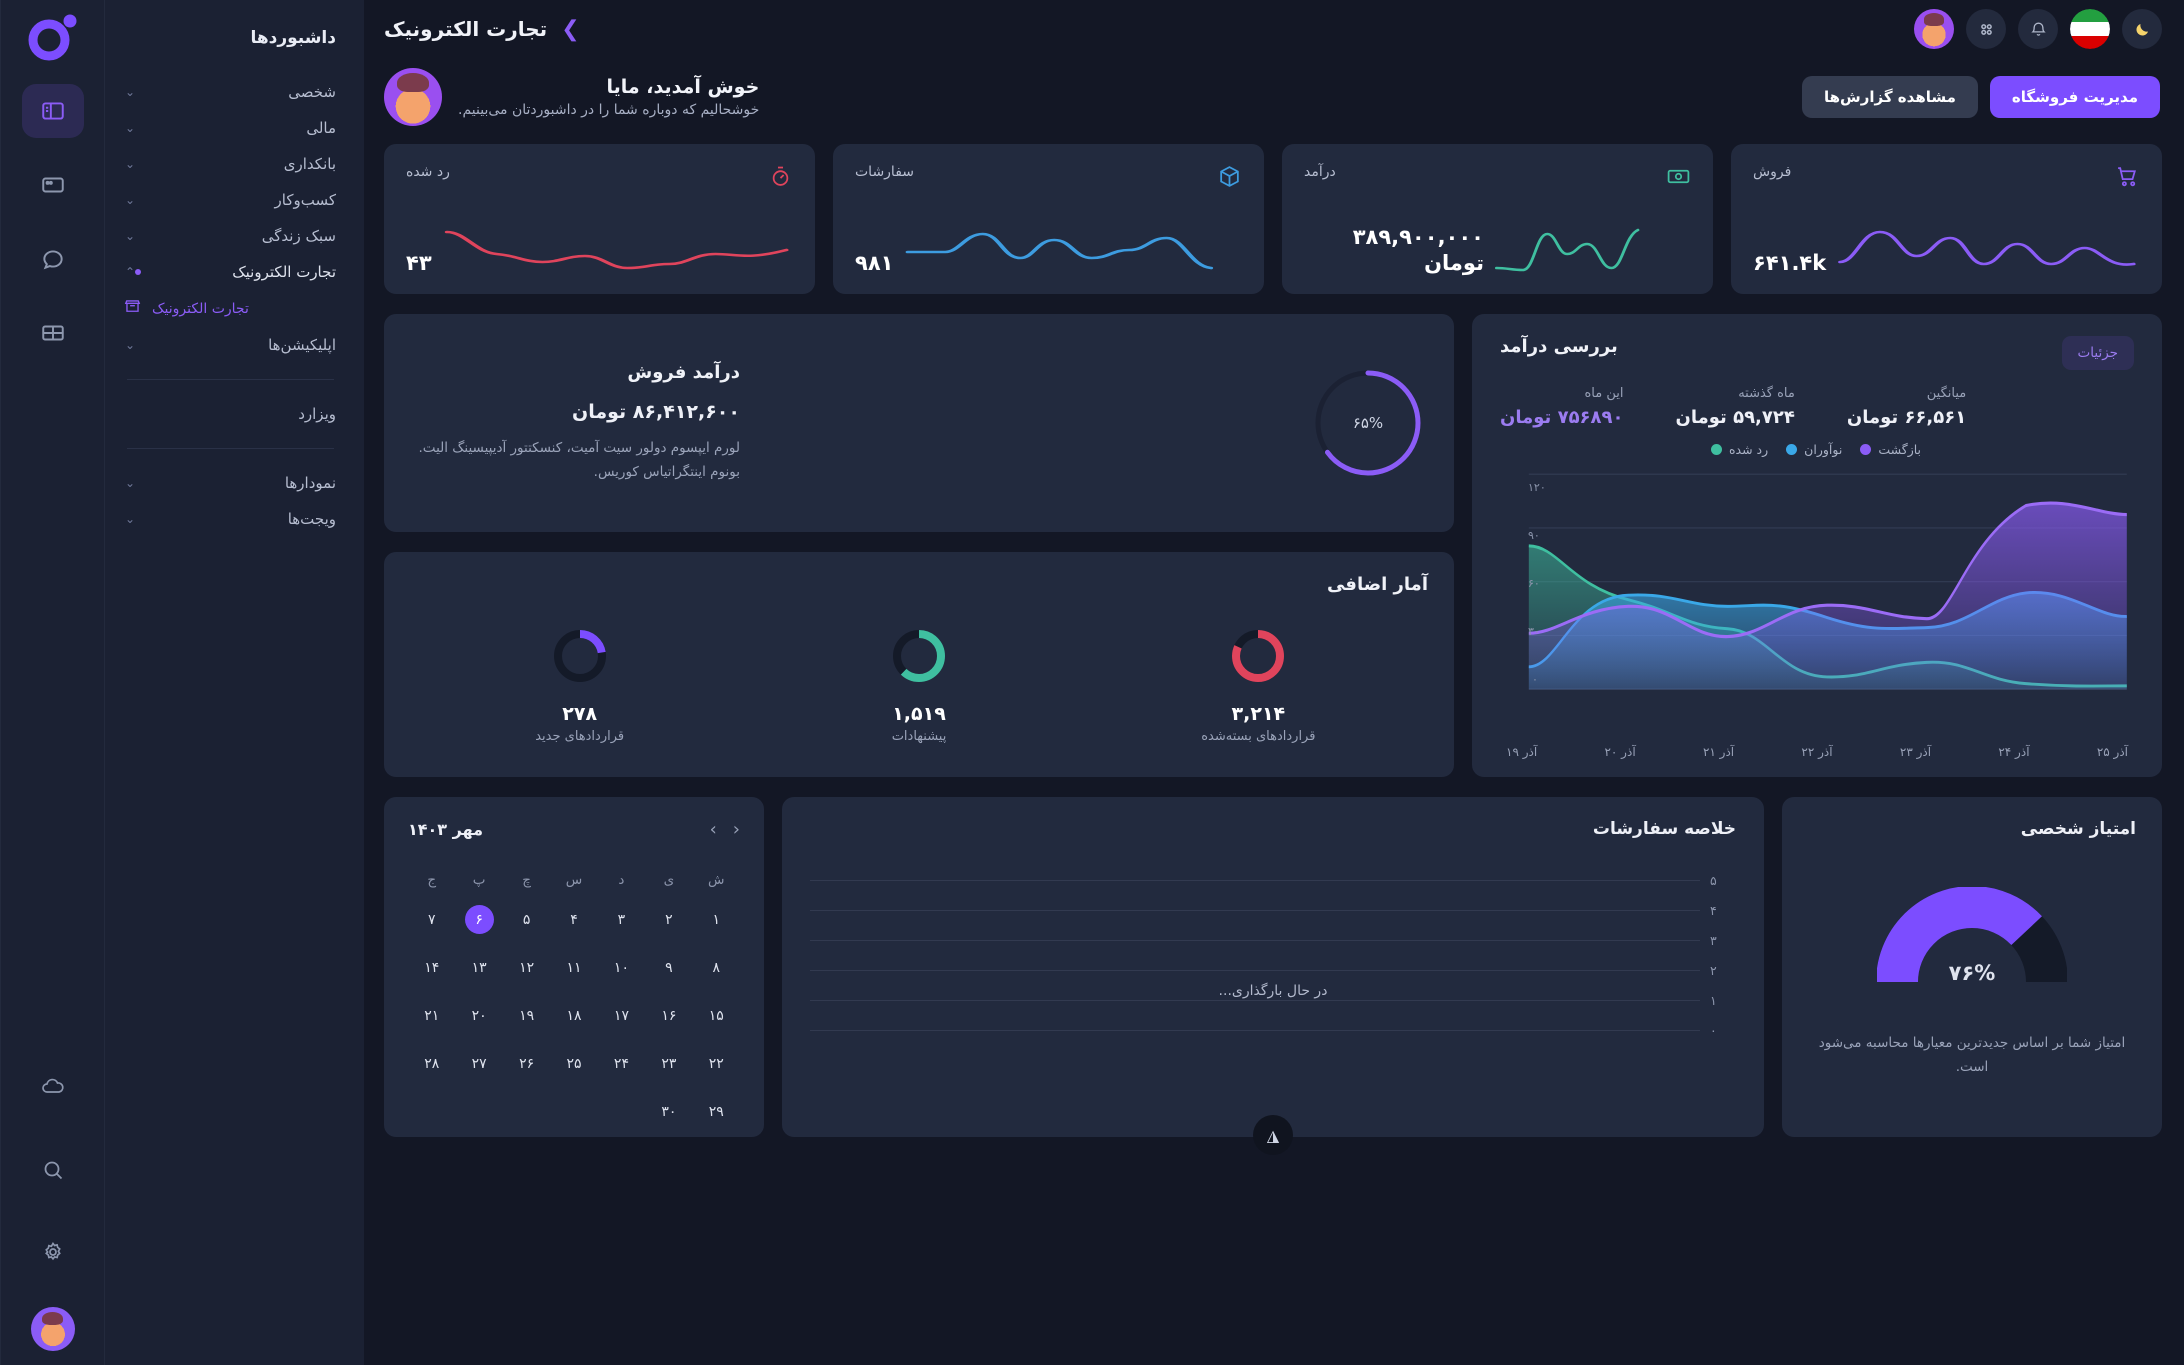  I want to click on xtick-label: آذر ۱۹, so click(1522, 752).